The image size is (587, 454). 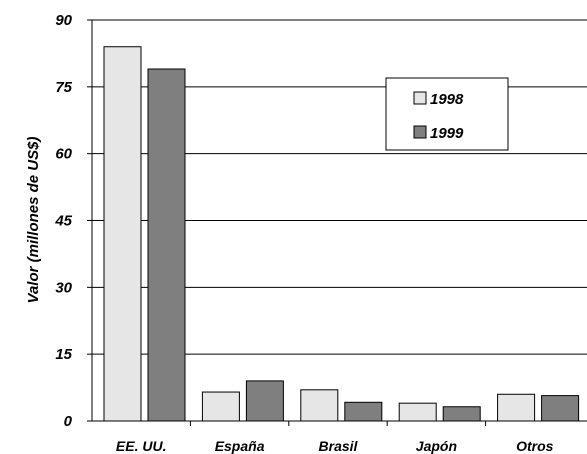 What do you see at coordinates (63, 221) in the screenshot?
I see `y-tick-label: 45` at bounding box center [63, 221].